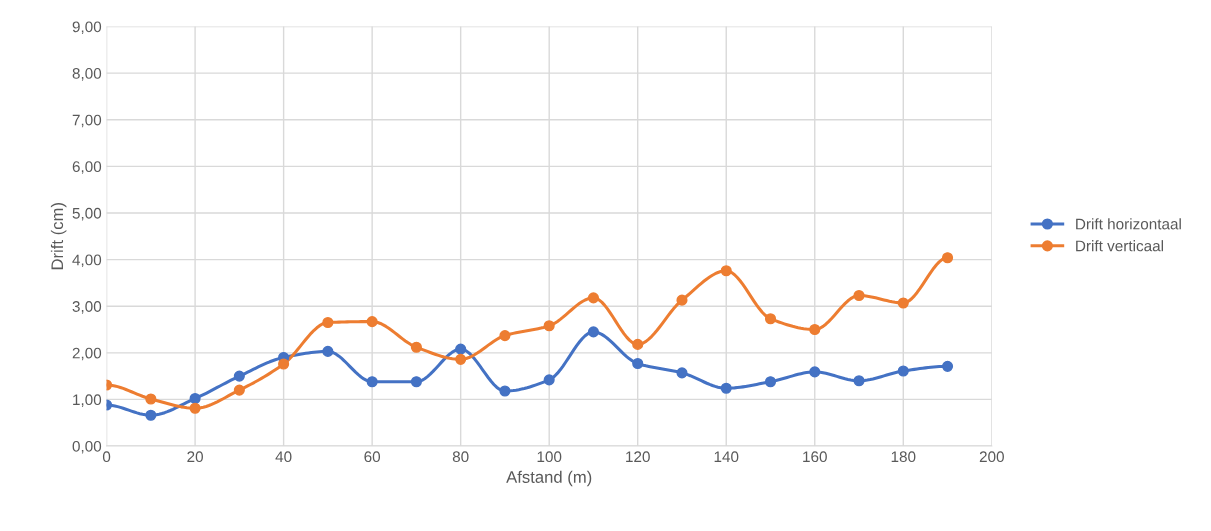 The image size is (1211, 531). Describe the element at coordinates (549, 478) in the screenshot. I see `x-axis-title: Afstand (m)` at that location.